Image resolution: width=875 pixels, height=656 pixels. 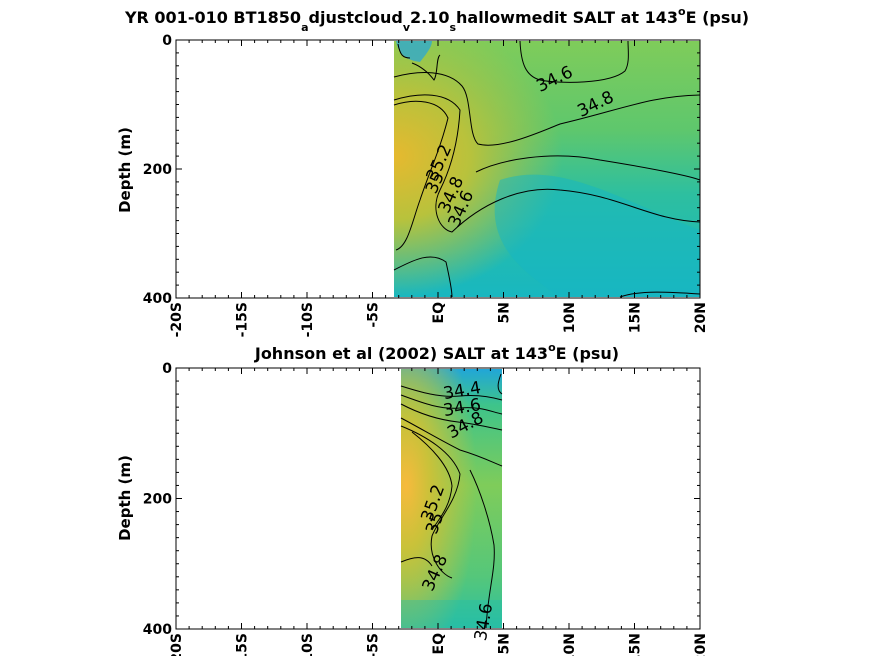 I want to click on panel-1-ylabel: Depth (m), so click(x=125, y=170).